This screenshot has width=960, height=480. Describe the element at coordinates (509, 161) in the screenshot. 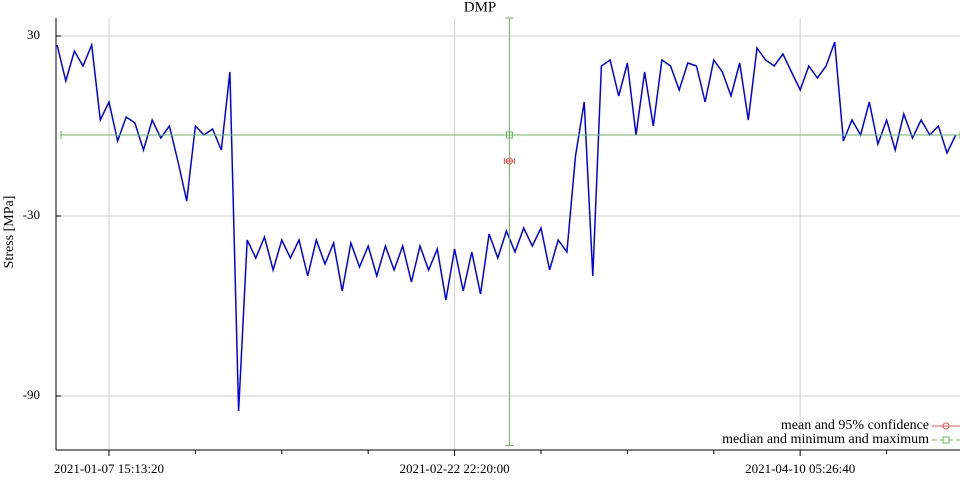

I see `mean-marker` at that location.